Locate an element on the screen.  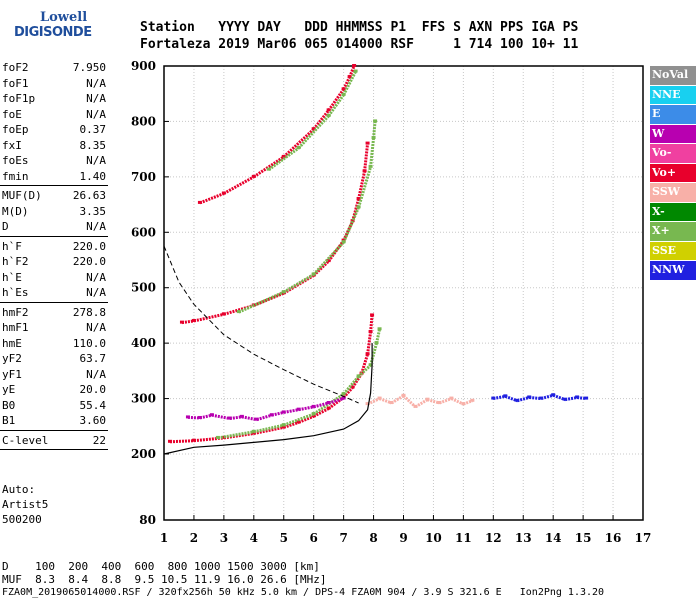
logo-line1: Lowell is located at coordinates (64, 17).